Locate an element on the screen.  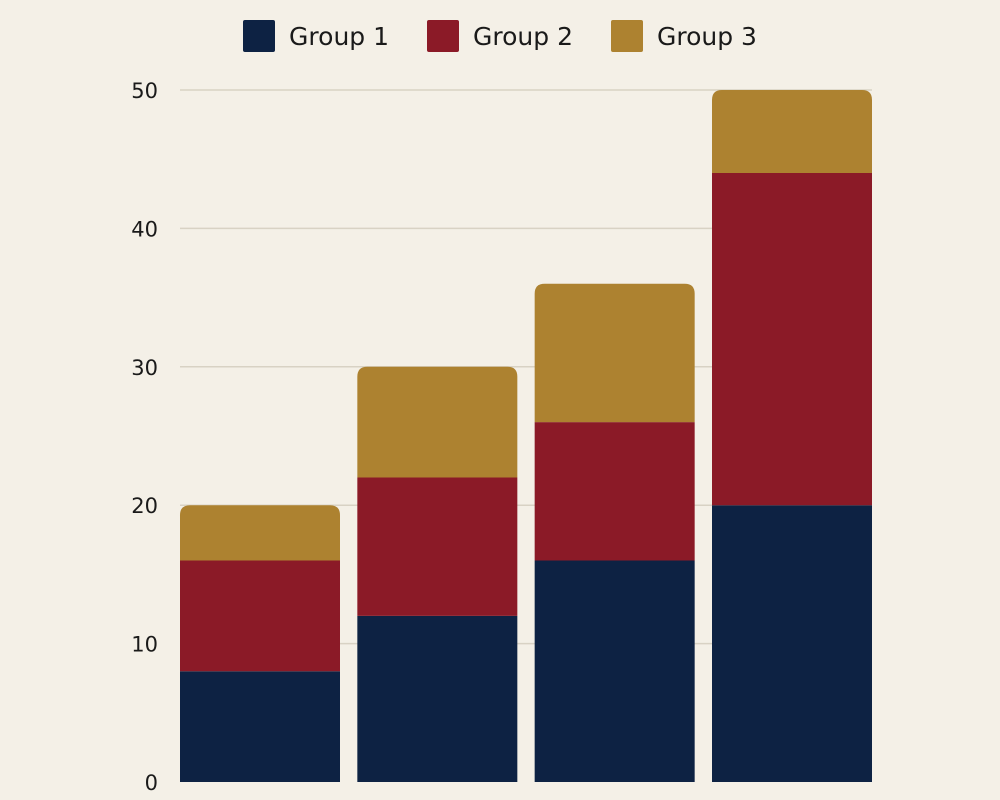
y-tick-label: 20 is located at coordinates (144, 506).